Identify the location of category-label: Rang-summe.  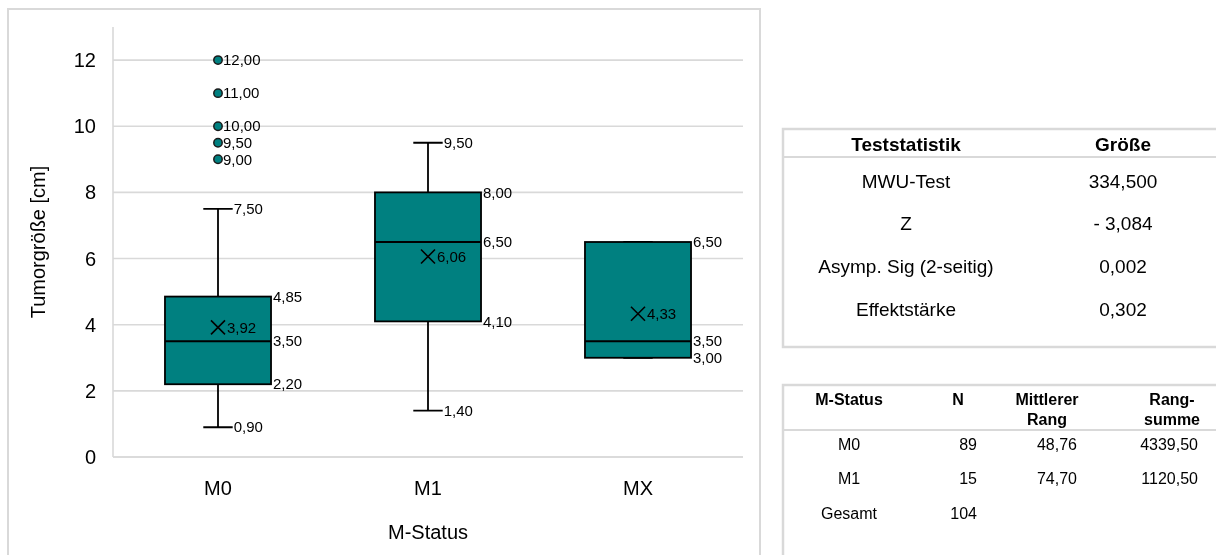
(1172, 409).